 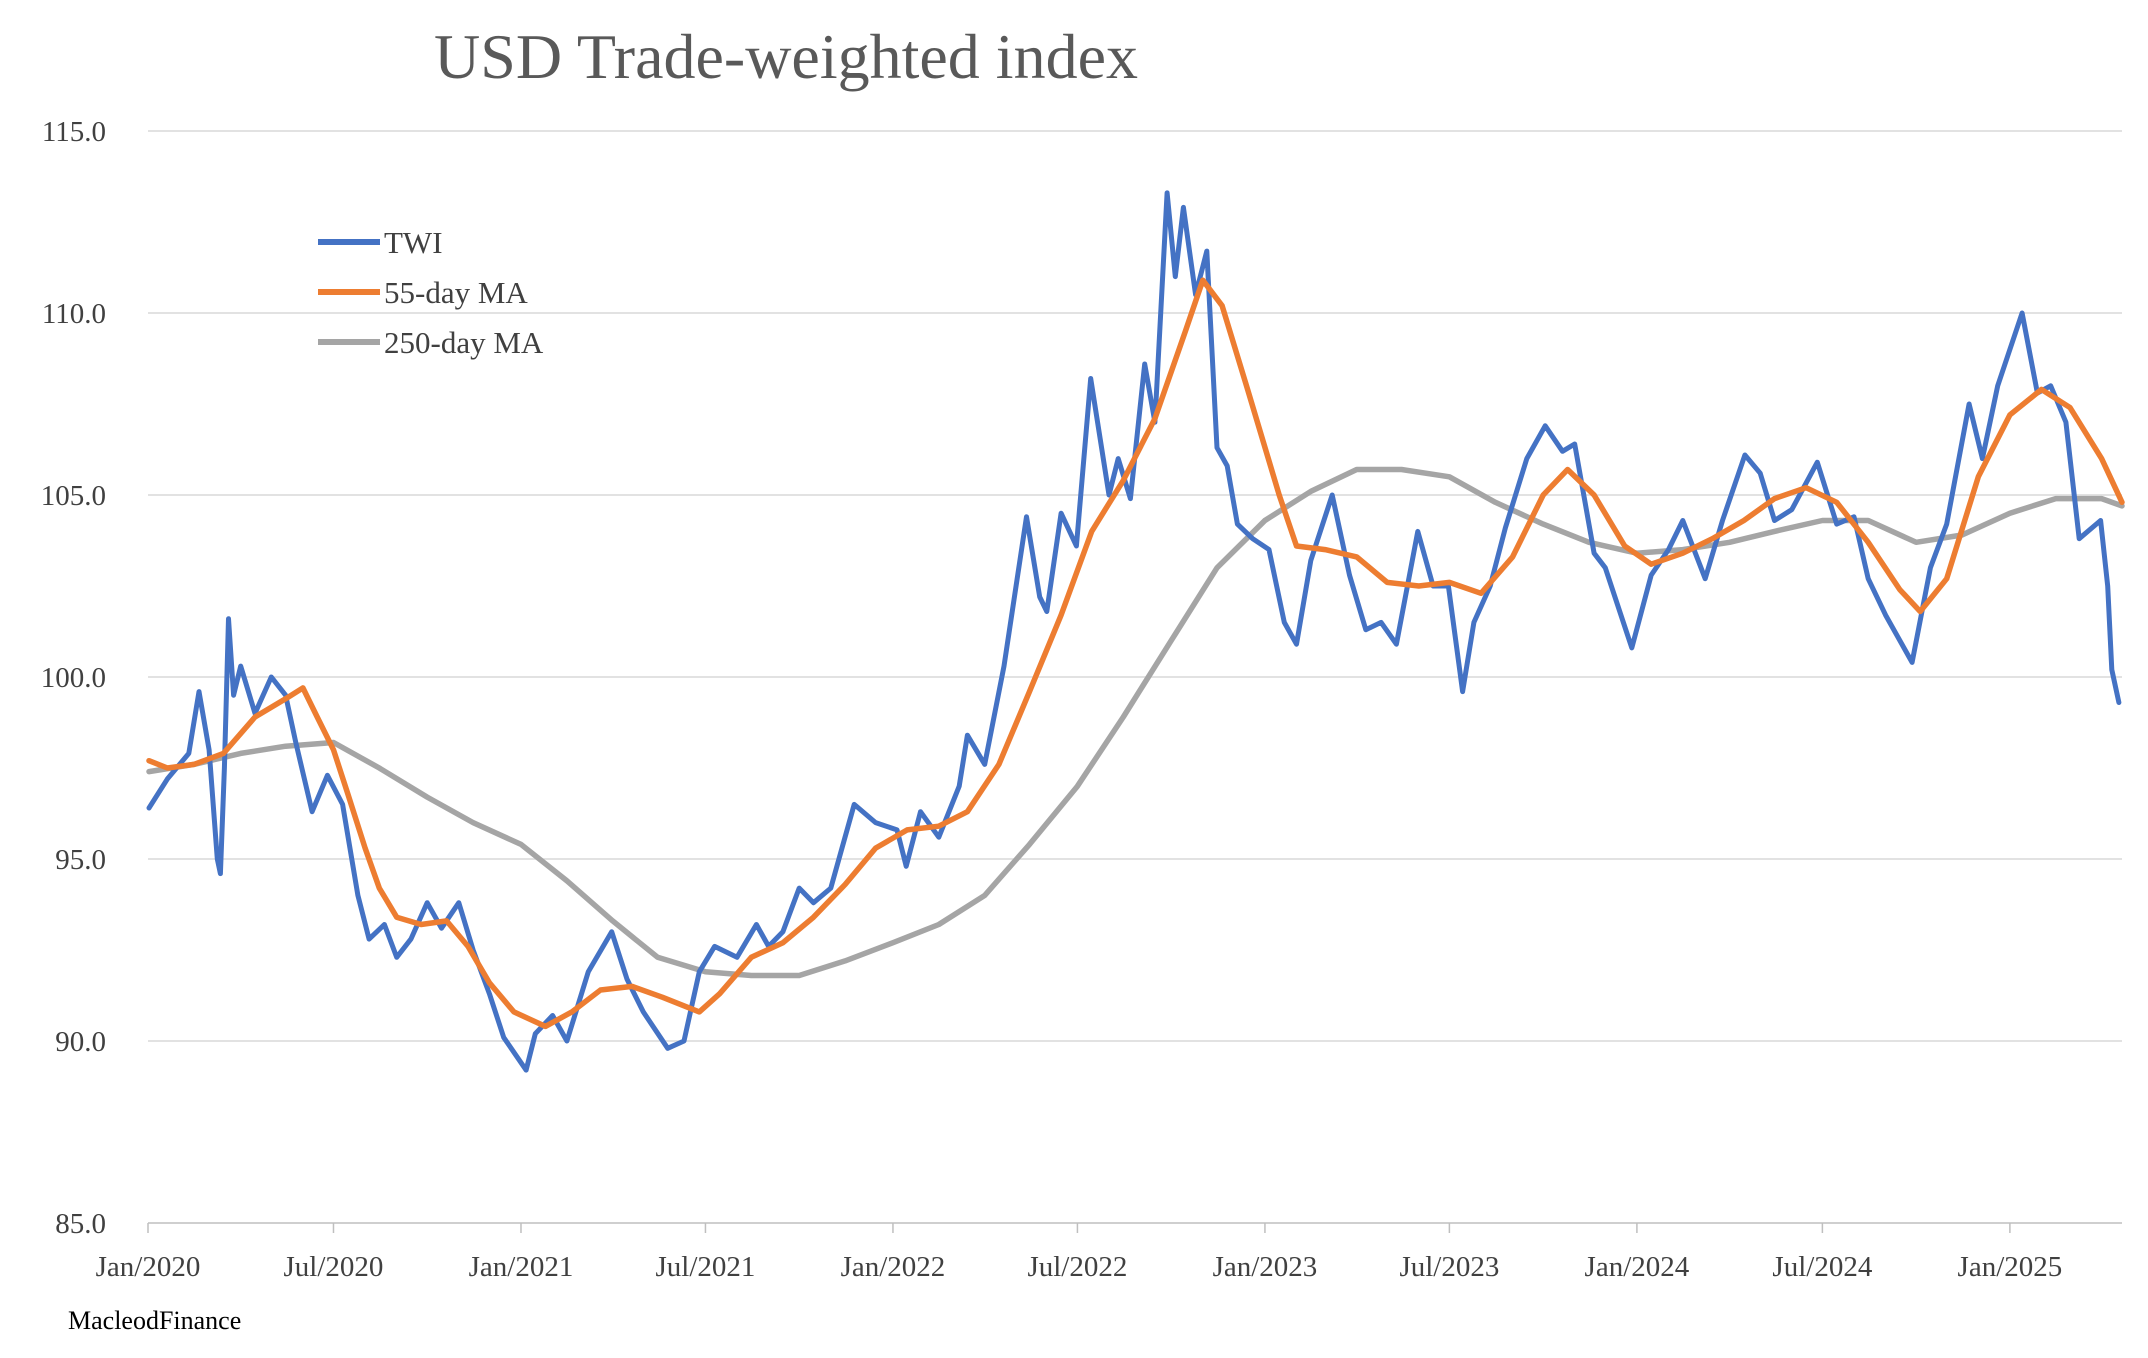 What do you see at coordinates (1822, 1267) in the screenshot?
I see `x-tick-label: Jul/2024` at bounding box center [1822, 1267].